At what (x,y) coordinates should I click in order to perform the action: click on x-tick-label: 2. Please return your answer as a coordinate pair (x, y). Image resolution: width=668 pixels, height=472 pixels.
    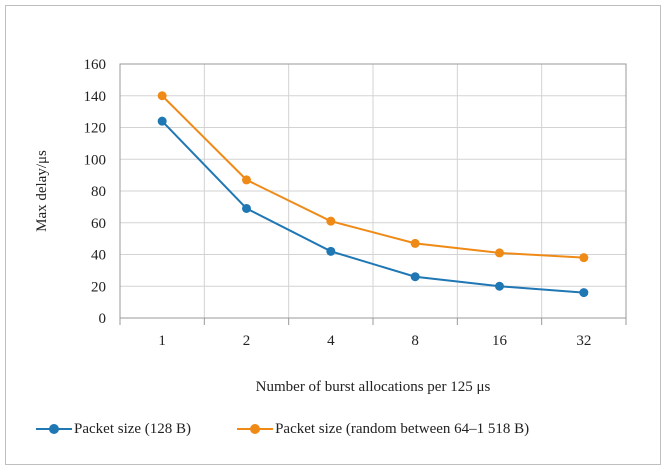
    Looking at the image, I should click on (247, 341).